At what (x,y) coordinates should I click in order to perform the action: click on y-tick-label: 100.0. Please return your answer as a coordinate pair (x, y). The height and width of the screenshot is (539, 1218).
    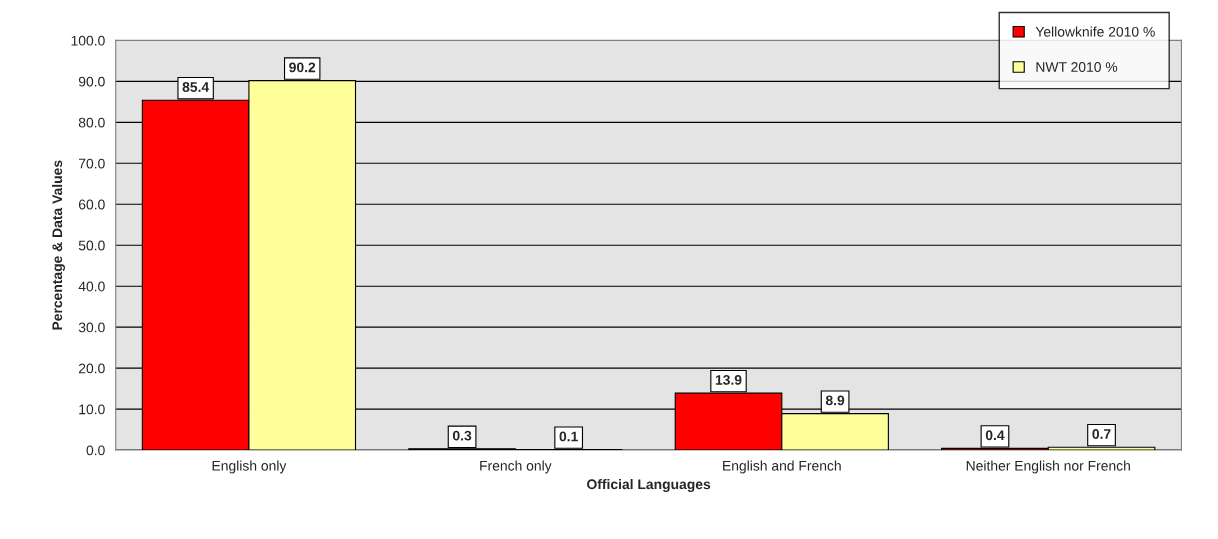
    Looking at the image, I should click on (88, 40).